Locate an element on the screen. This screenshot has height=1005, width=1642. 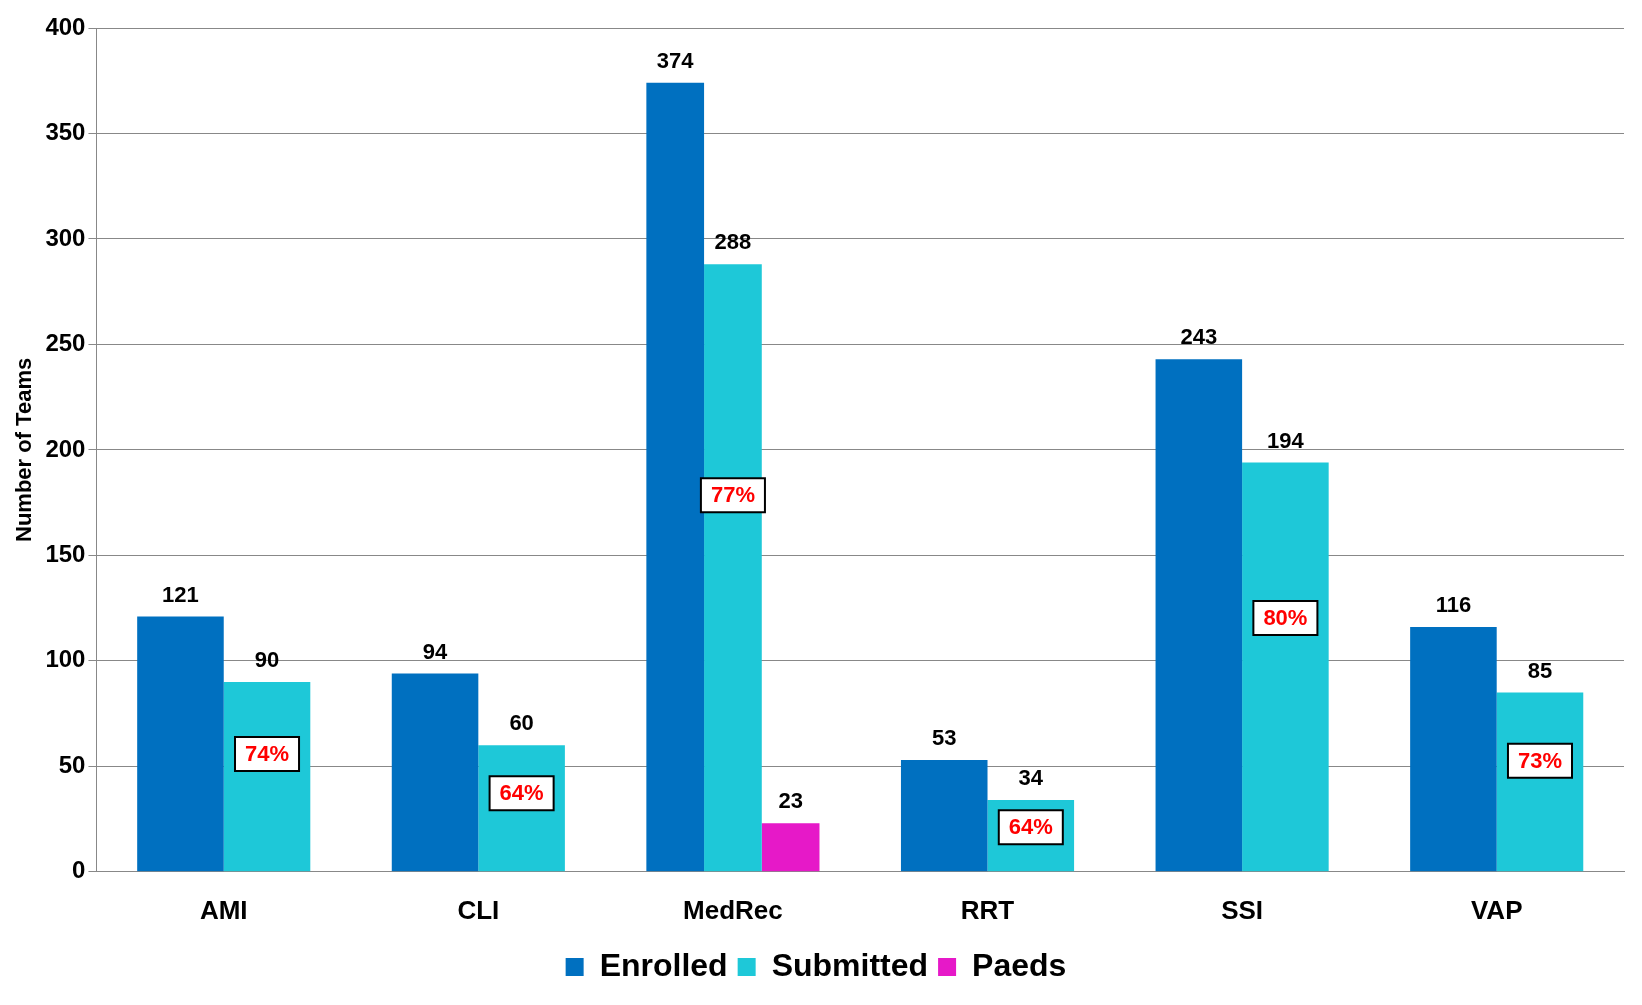
data-label: 288 is located at coordinates (733, 242).